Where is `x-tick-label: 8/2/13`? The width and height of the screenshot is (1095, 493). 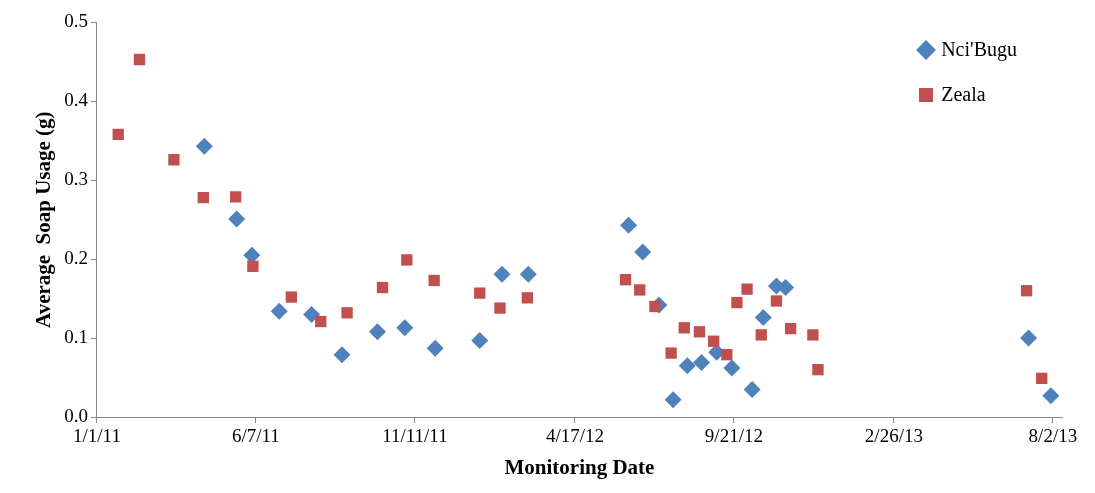
x-tick-label: 8/2/13 is located at coordinates (1053, 436).